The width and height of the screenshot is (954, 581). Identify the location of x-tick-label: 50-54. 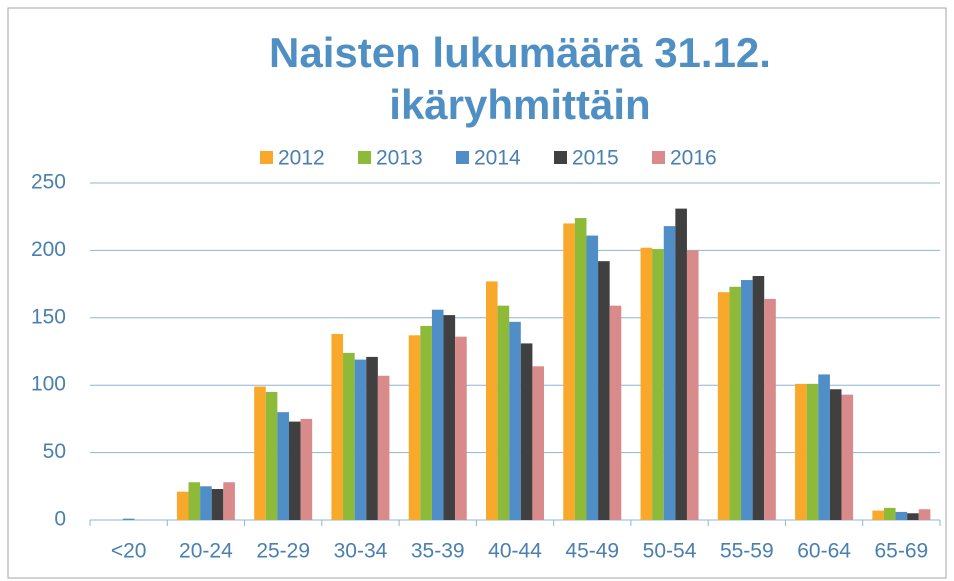
(670, 551).